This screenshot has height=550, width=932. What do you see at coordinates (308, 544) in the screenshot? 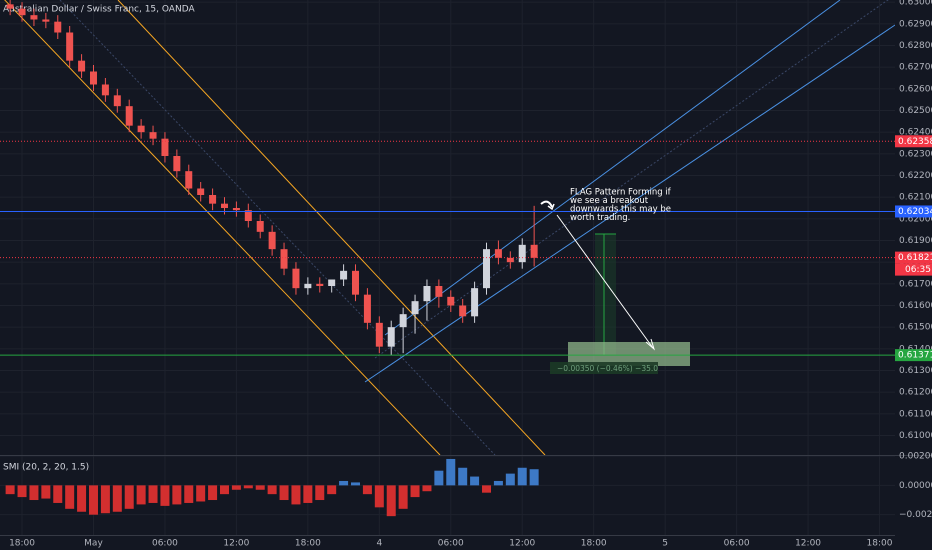
I see `x-tick-label: 18:00` at bounding box center [308, 544].